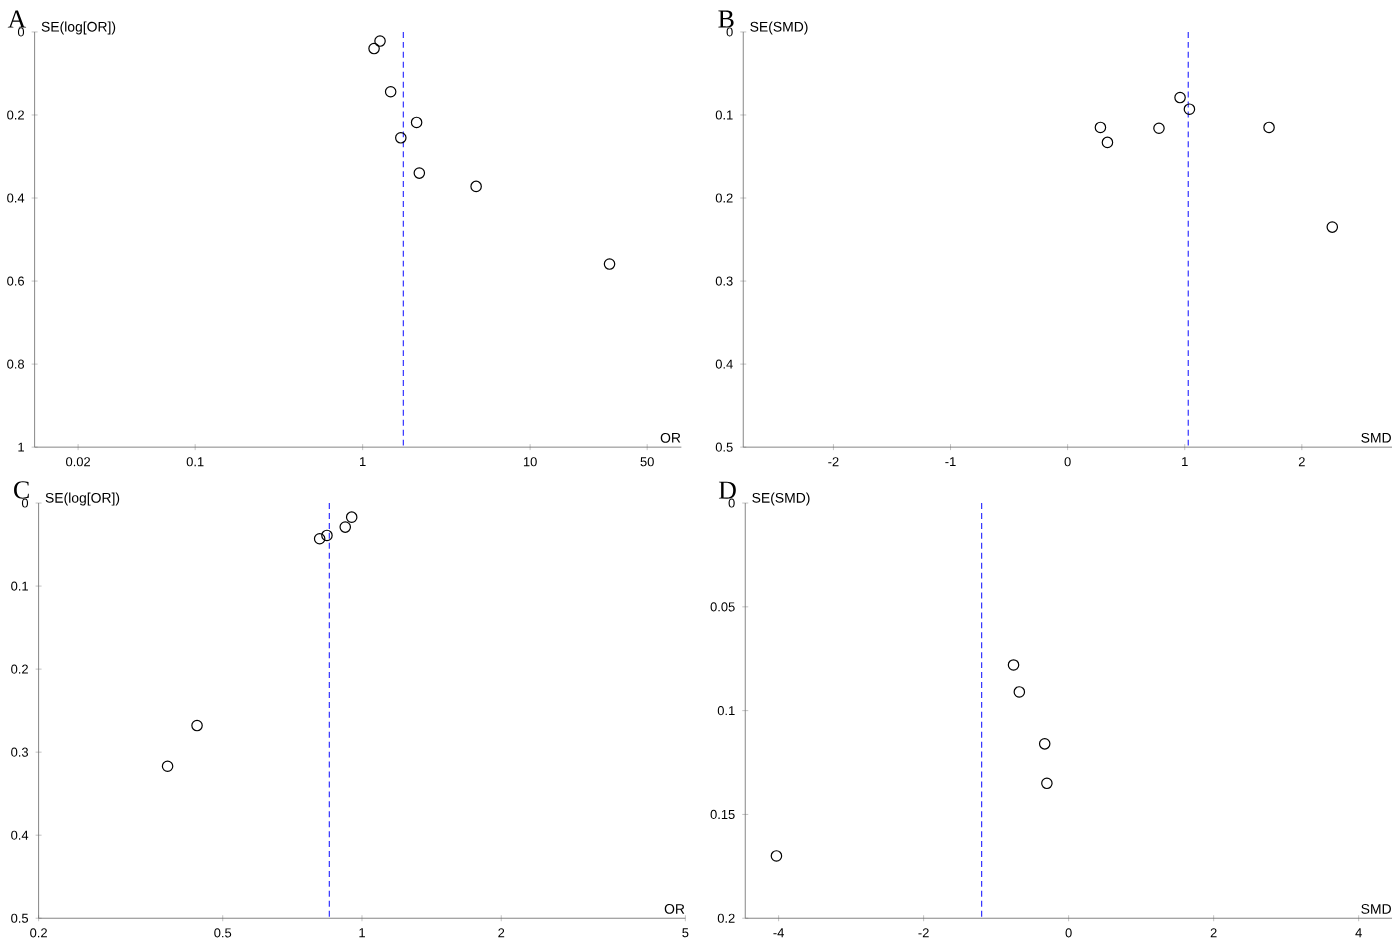 This screenshot has width=1396, height=944. Describe the element at coordinates (727, 490) in the screenshot. I see `chart-title: D` at that location.